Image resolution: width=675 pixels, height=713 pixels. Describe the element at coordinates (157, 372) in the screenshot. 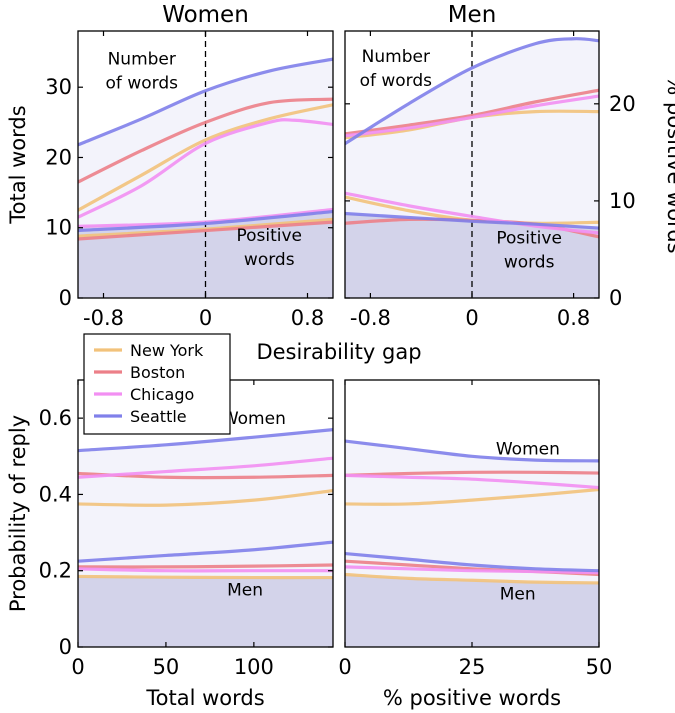

I see `legend-label: Boston` at that location.